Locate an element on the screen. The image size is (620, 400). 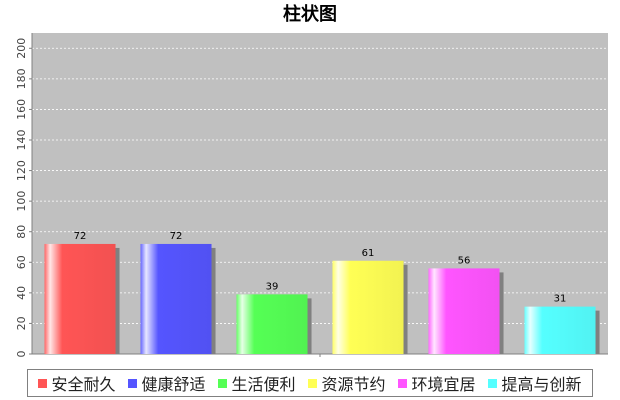
bar-提高与创新 is located at coordinates (560, 330).